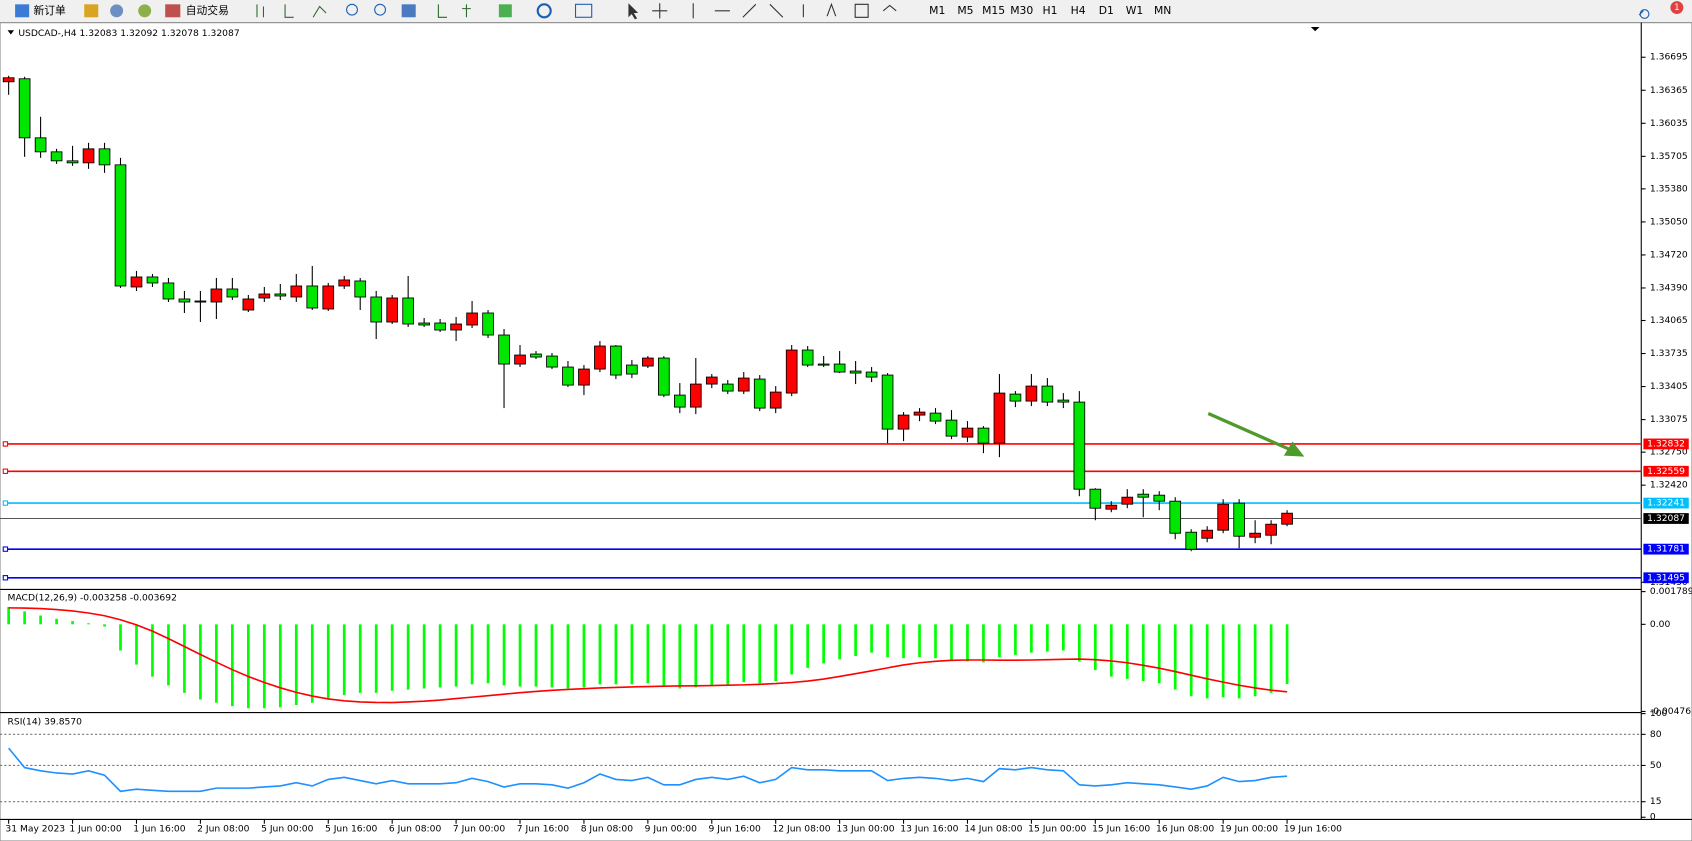 This screenshot has height=841, width=1692. What do you see at coordinates (671, 829) in the screenshot?
I see `x-tick-label: 9 Jun 00:00` at bounding box center [671, 829].